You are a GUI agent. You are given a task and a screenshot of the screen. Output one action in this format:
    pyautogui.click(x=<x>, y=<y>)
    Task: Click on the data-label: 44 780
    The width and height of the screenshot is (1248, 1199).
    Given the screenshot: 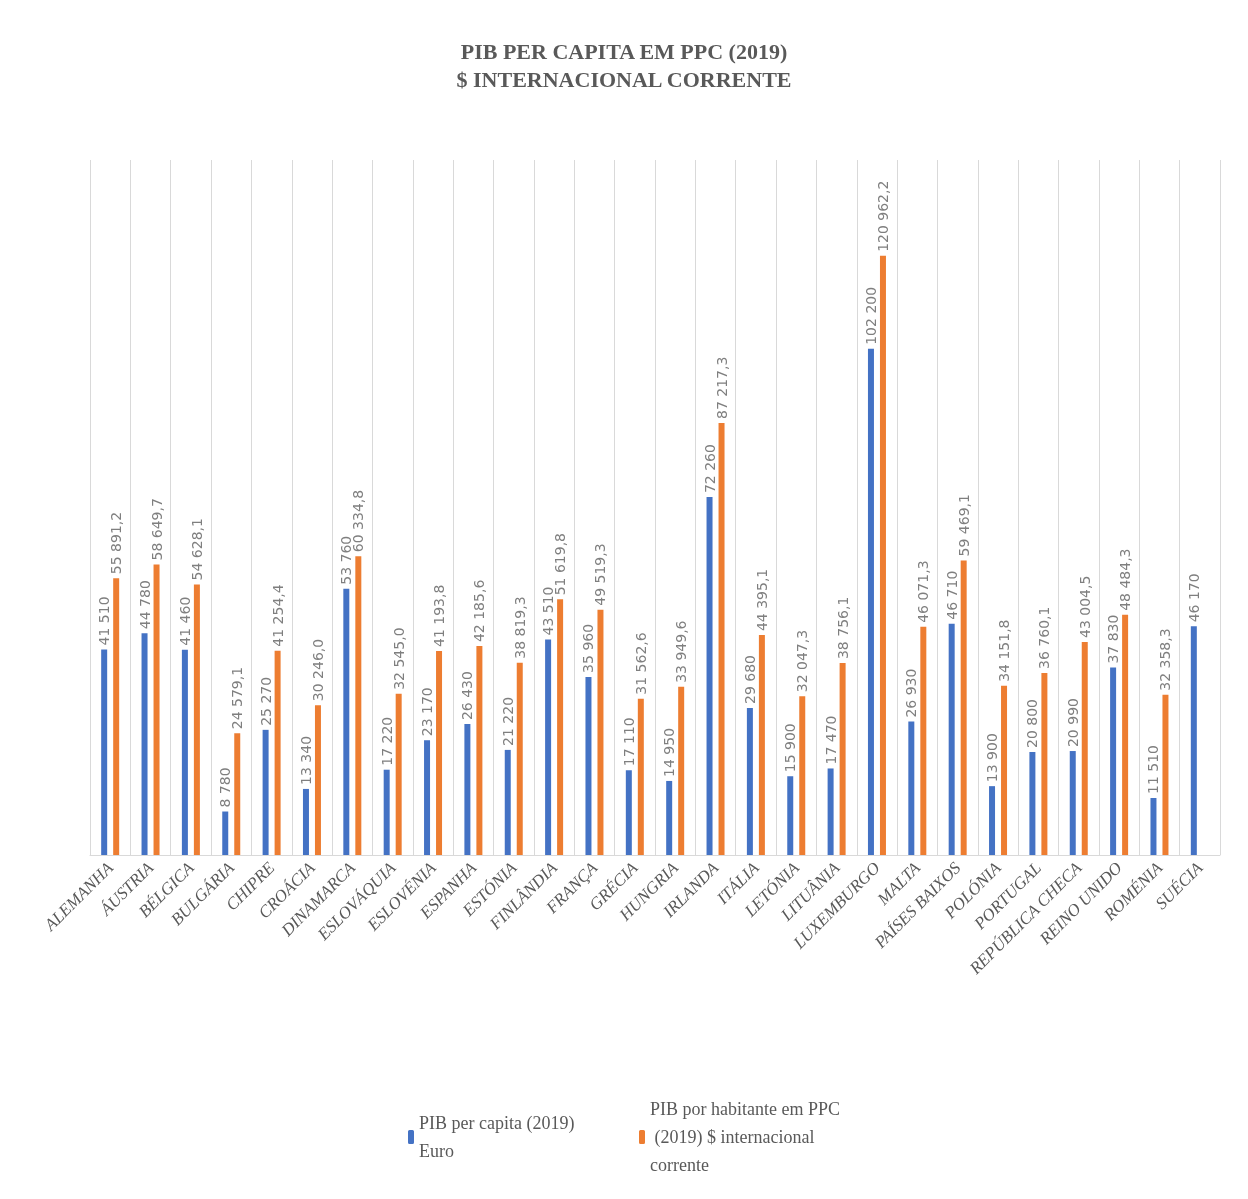 What is the action you would take?
    pyautogui.click(x=144, y=605)
    